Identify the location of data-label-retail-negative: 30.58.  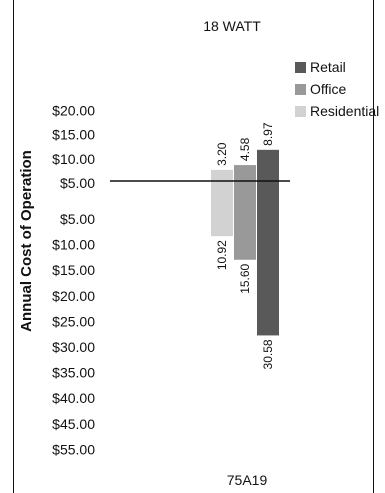
(268, 354).